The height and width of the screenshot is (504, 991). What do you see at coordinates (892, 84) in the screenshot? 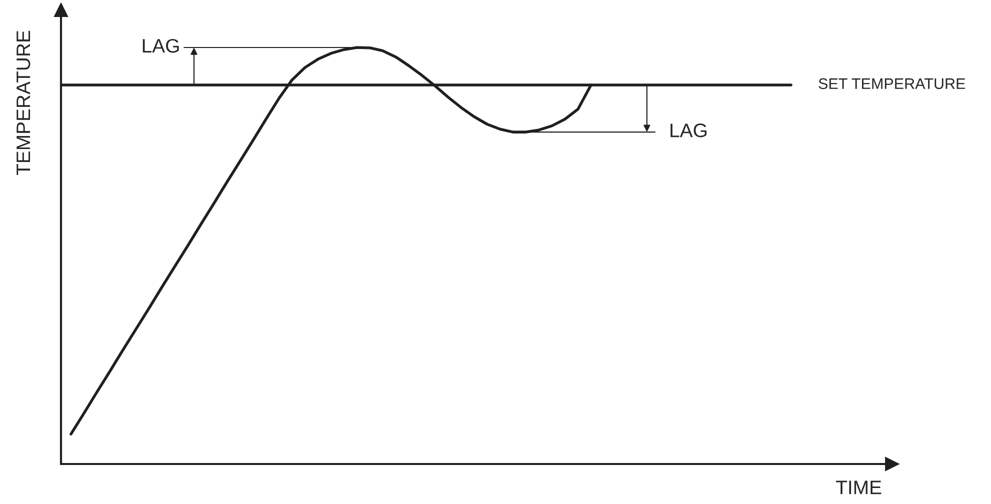
I see `ref-line-label: SET TEMPERATURE` at bounding box center [892, 84].